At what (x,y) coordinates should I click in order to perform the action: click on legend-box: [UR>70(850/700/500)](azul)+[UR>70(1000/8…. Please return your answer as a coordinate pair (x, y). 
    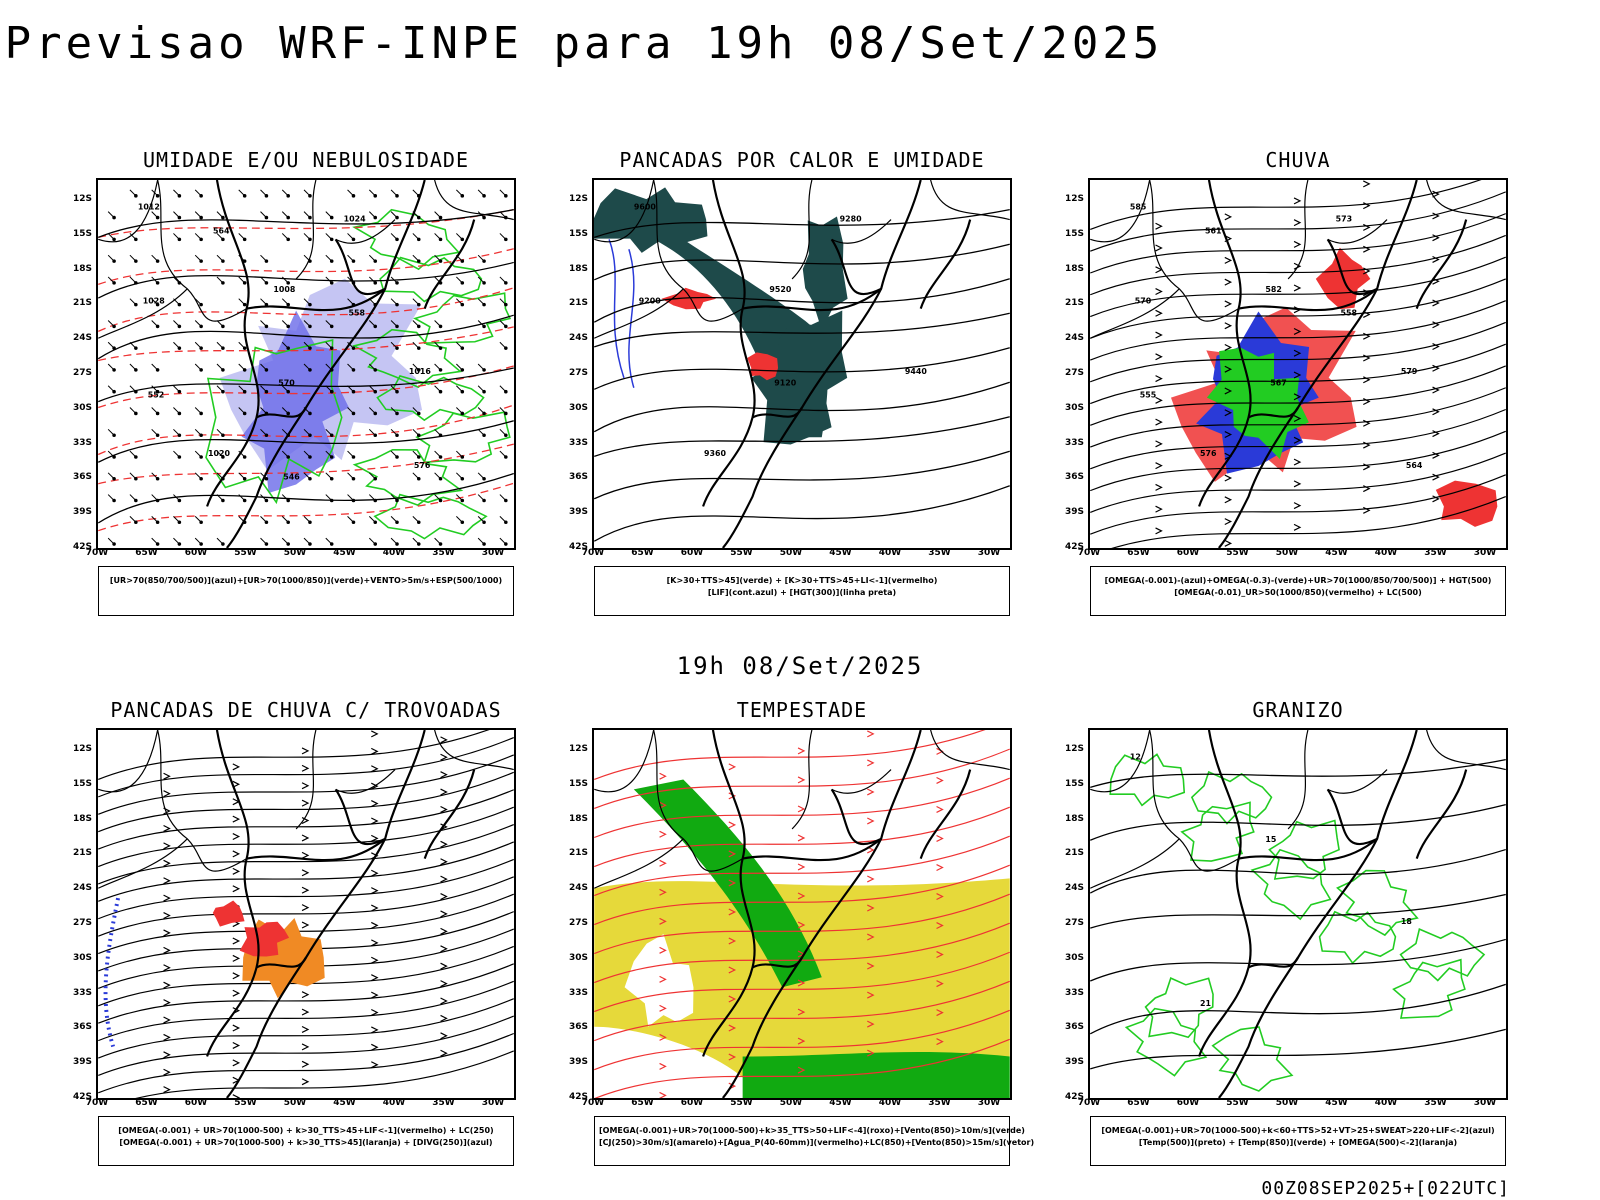
    Looking at the image, I should click on (306, 591).